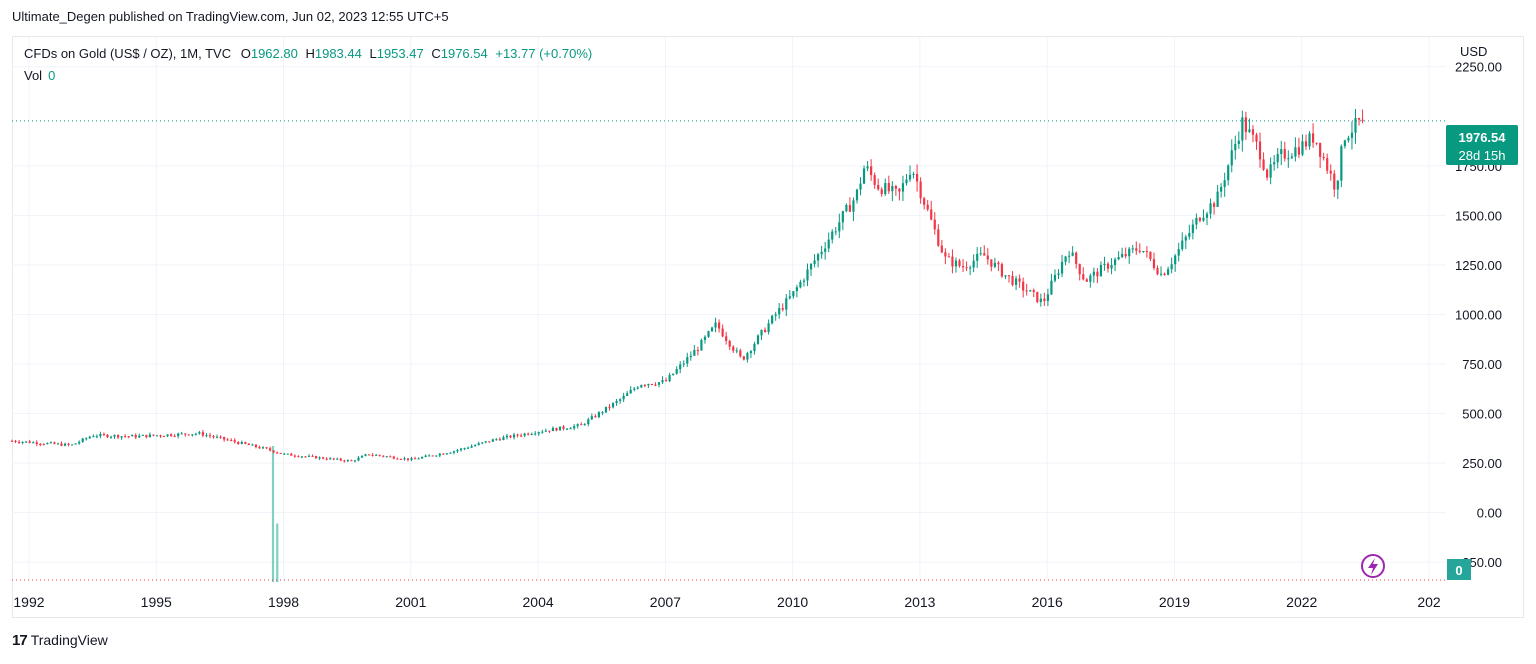  Describe the element at coordinates (1489, 513) in the screenshot. I see `price-tick-label: 0.00` at that location.